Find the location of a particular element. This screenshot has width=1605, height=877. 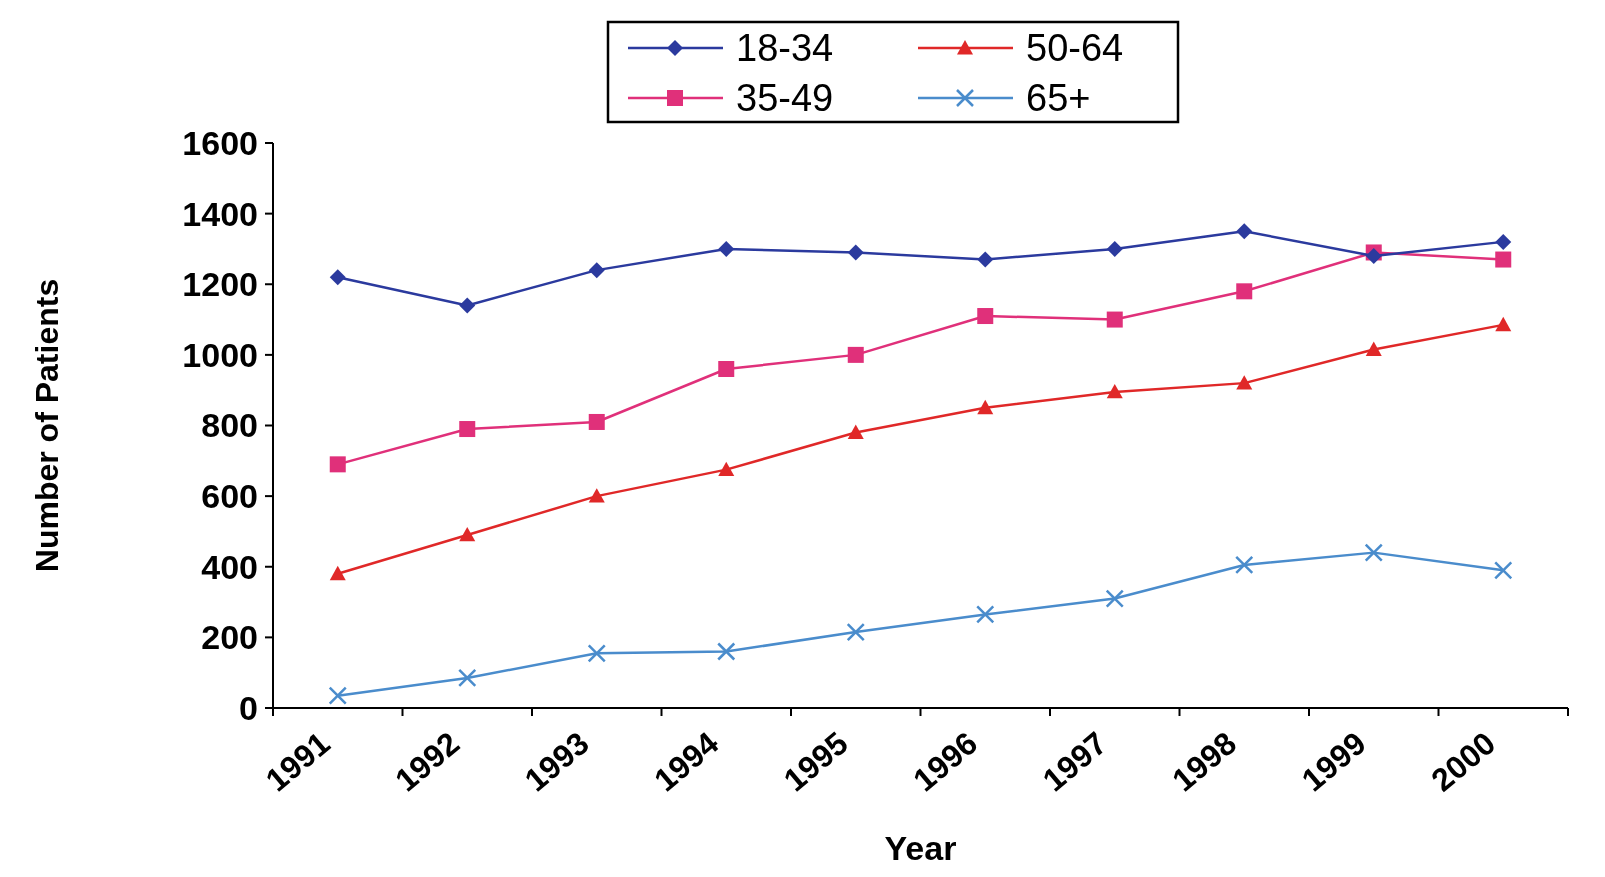

y-tick-label: 400 is located at coordinates (229, 566).